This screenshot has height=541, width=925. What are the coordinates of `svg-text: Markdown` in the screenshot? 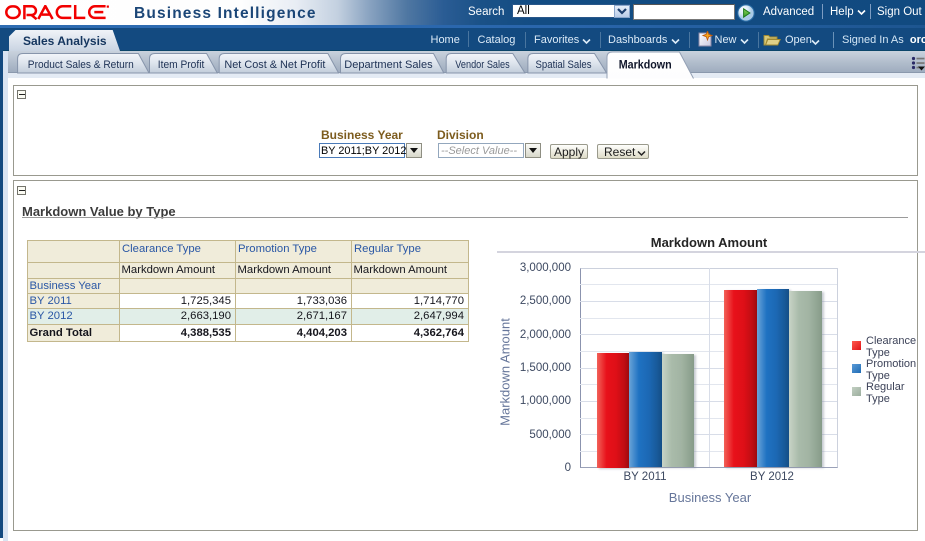 It's located at (645, 65).